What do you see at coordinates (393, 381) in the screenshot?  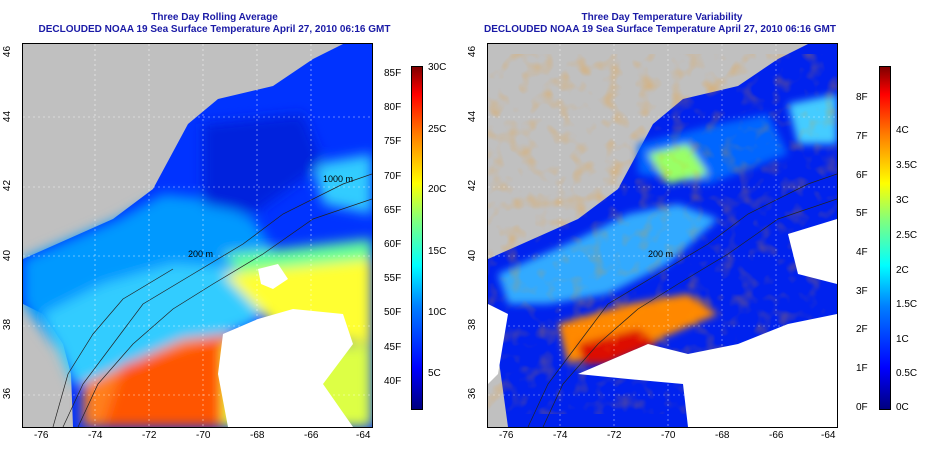 I see `left-cb-f-label: 40F` at bounding box center [393, 381].